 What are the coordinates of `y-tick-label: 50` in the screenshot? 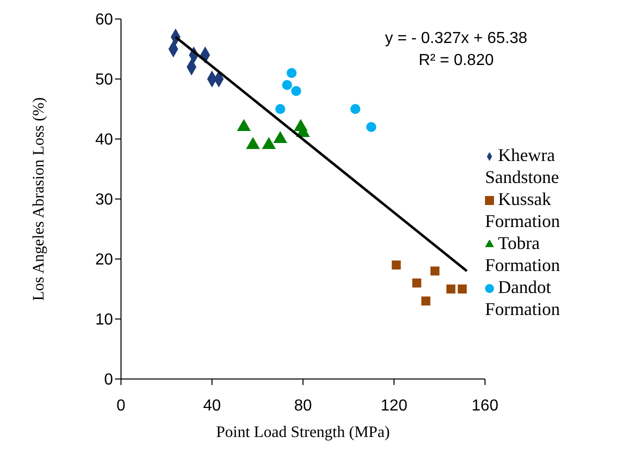 It's located at (104, 80).